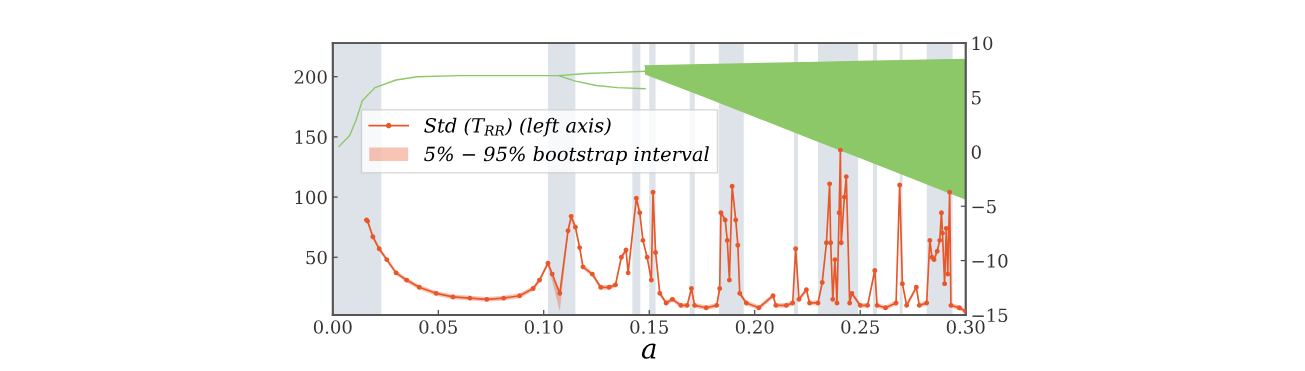 The width and height of the screenshot is (1305, 371). What do you see at coordinates (311, 197) in the screenshot?
I see `y-tick-label: 100` at bounding box center [311, 197].